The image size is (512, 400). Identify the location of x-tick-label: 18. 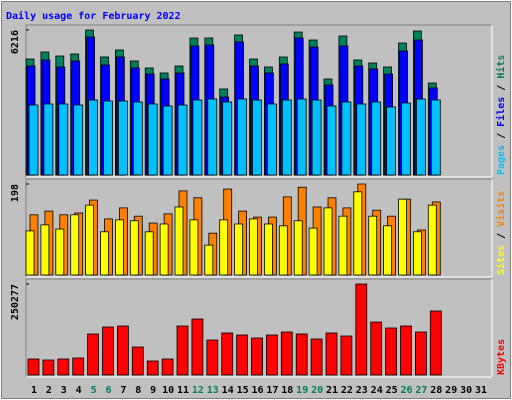
(287, 390).